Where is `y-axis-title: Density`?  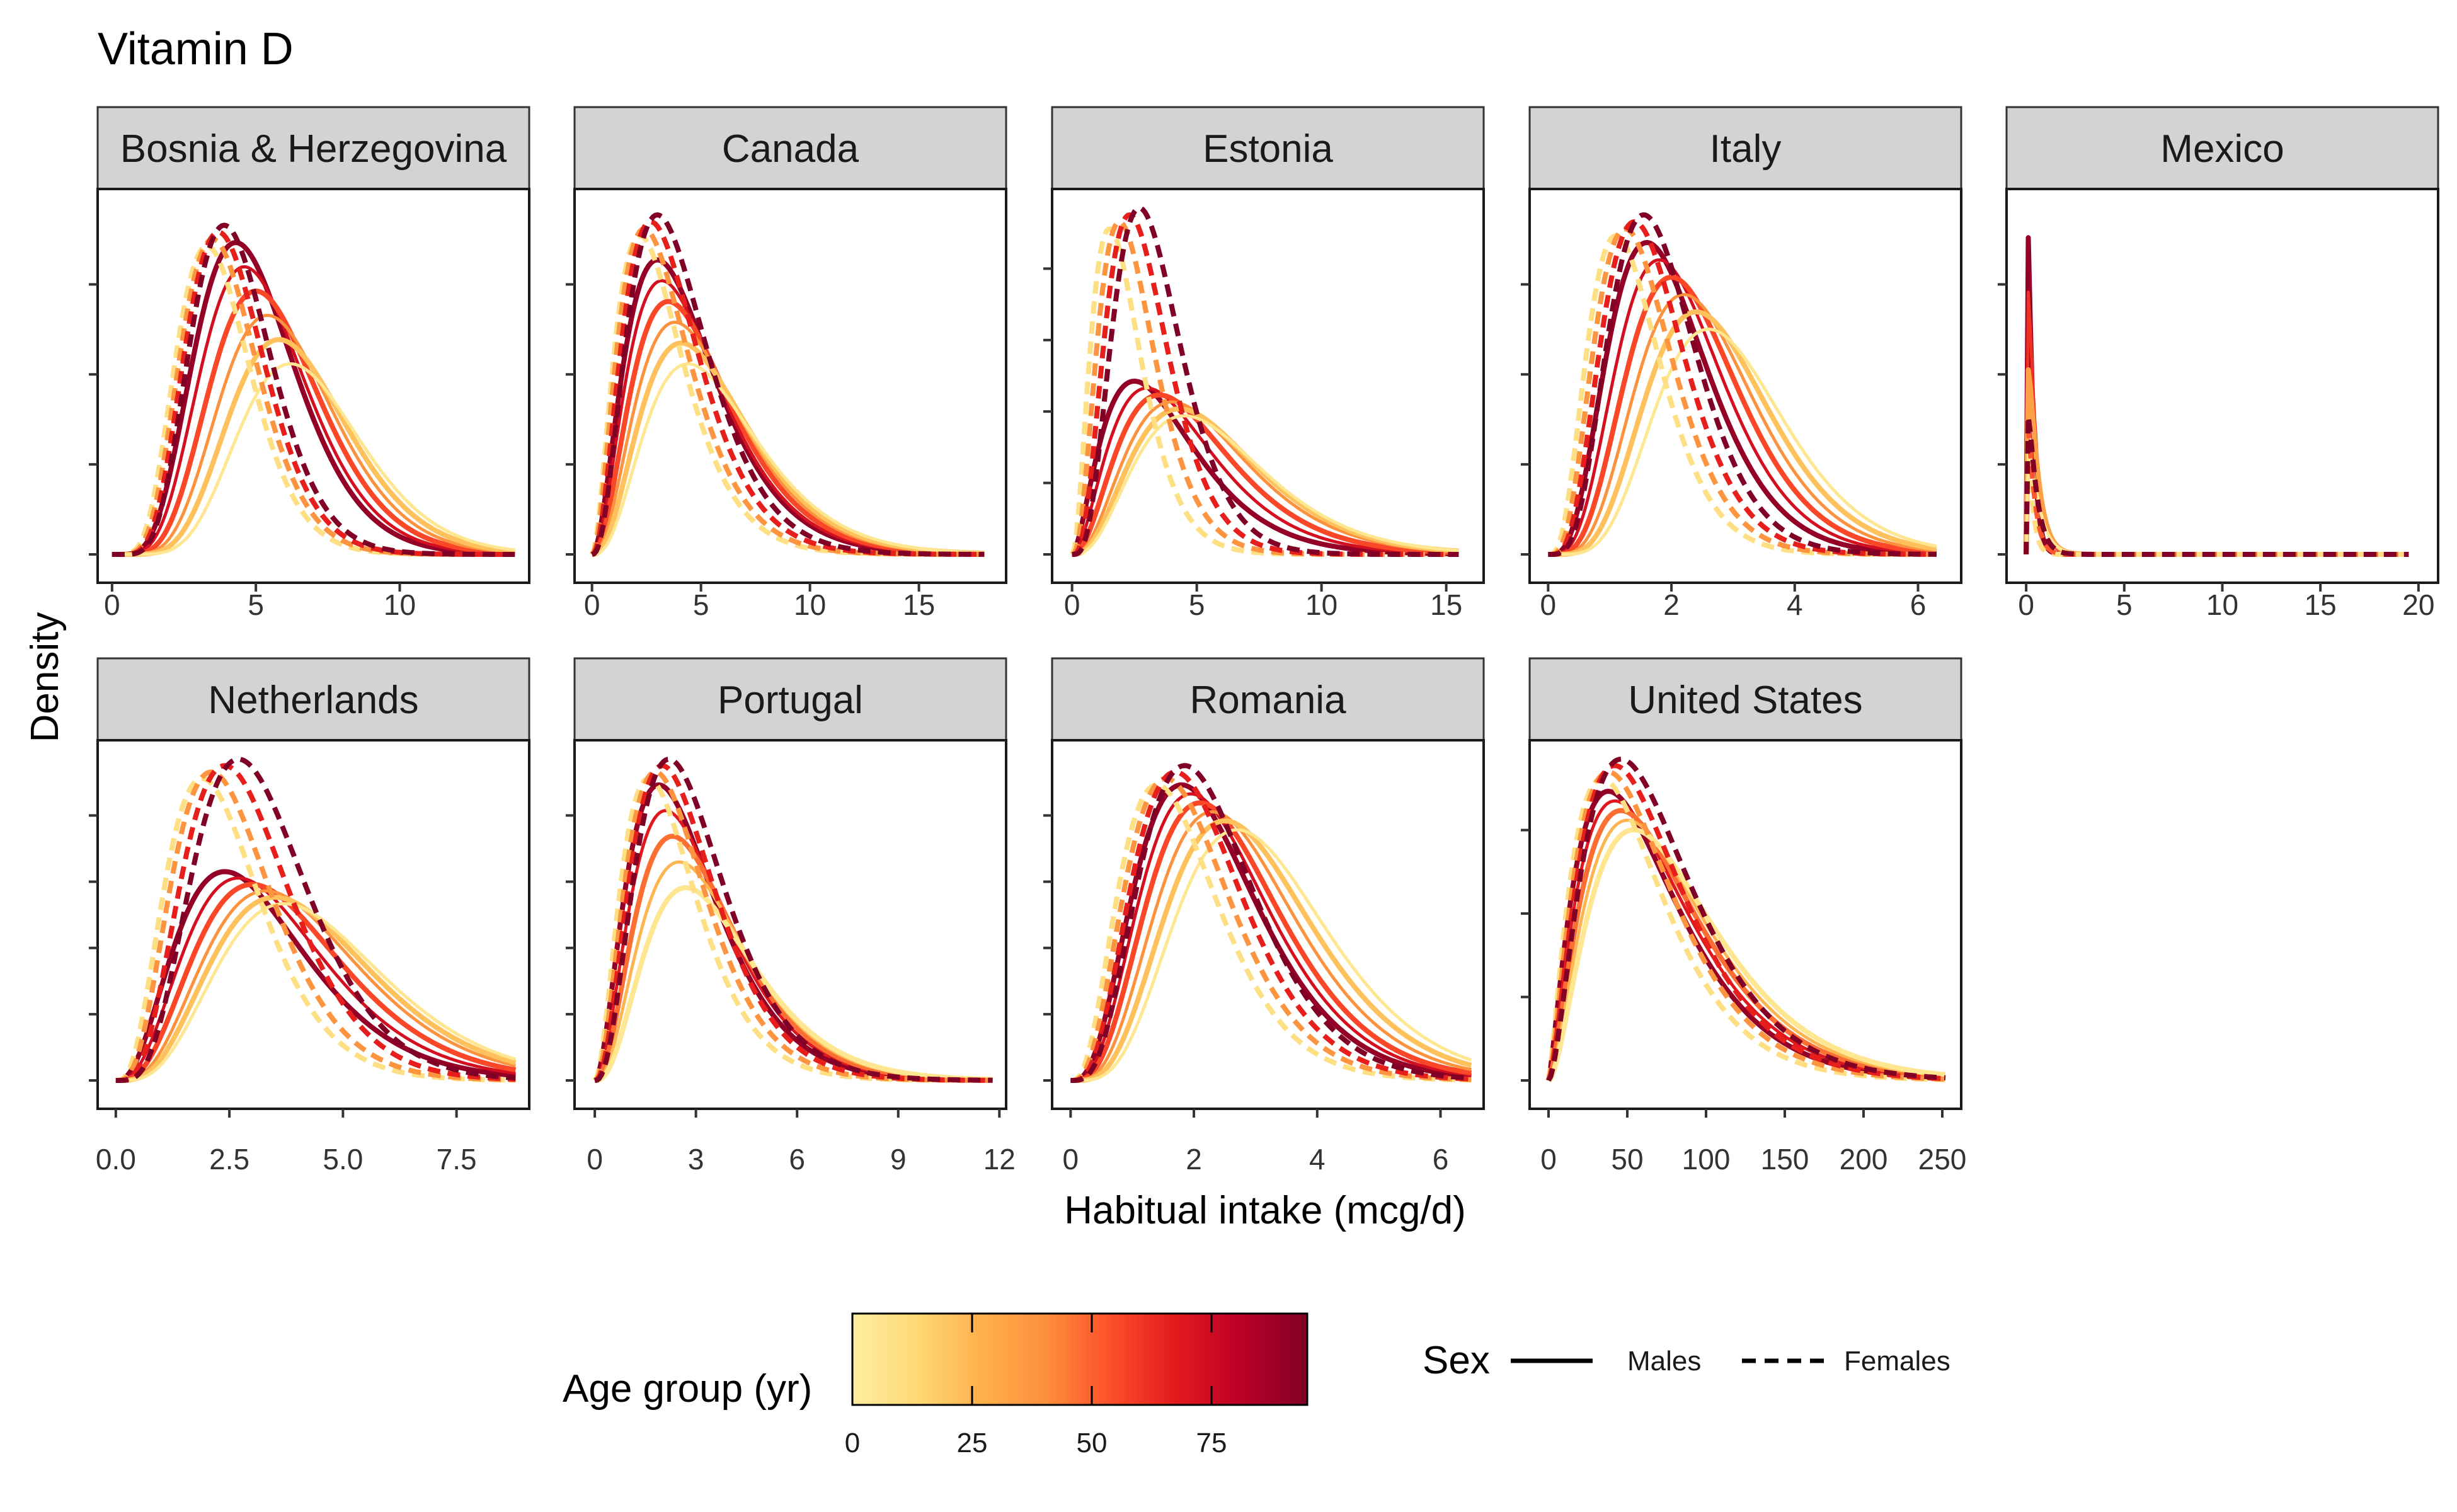
y-axis-title: Density is located at coordinates (45, 677).